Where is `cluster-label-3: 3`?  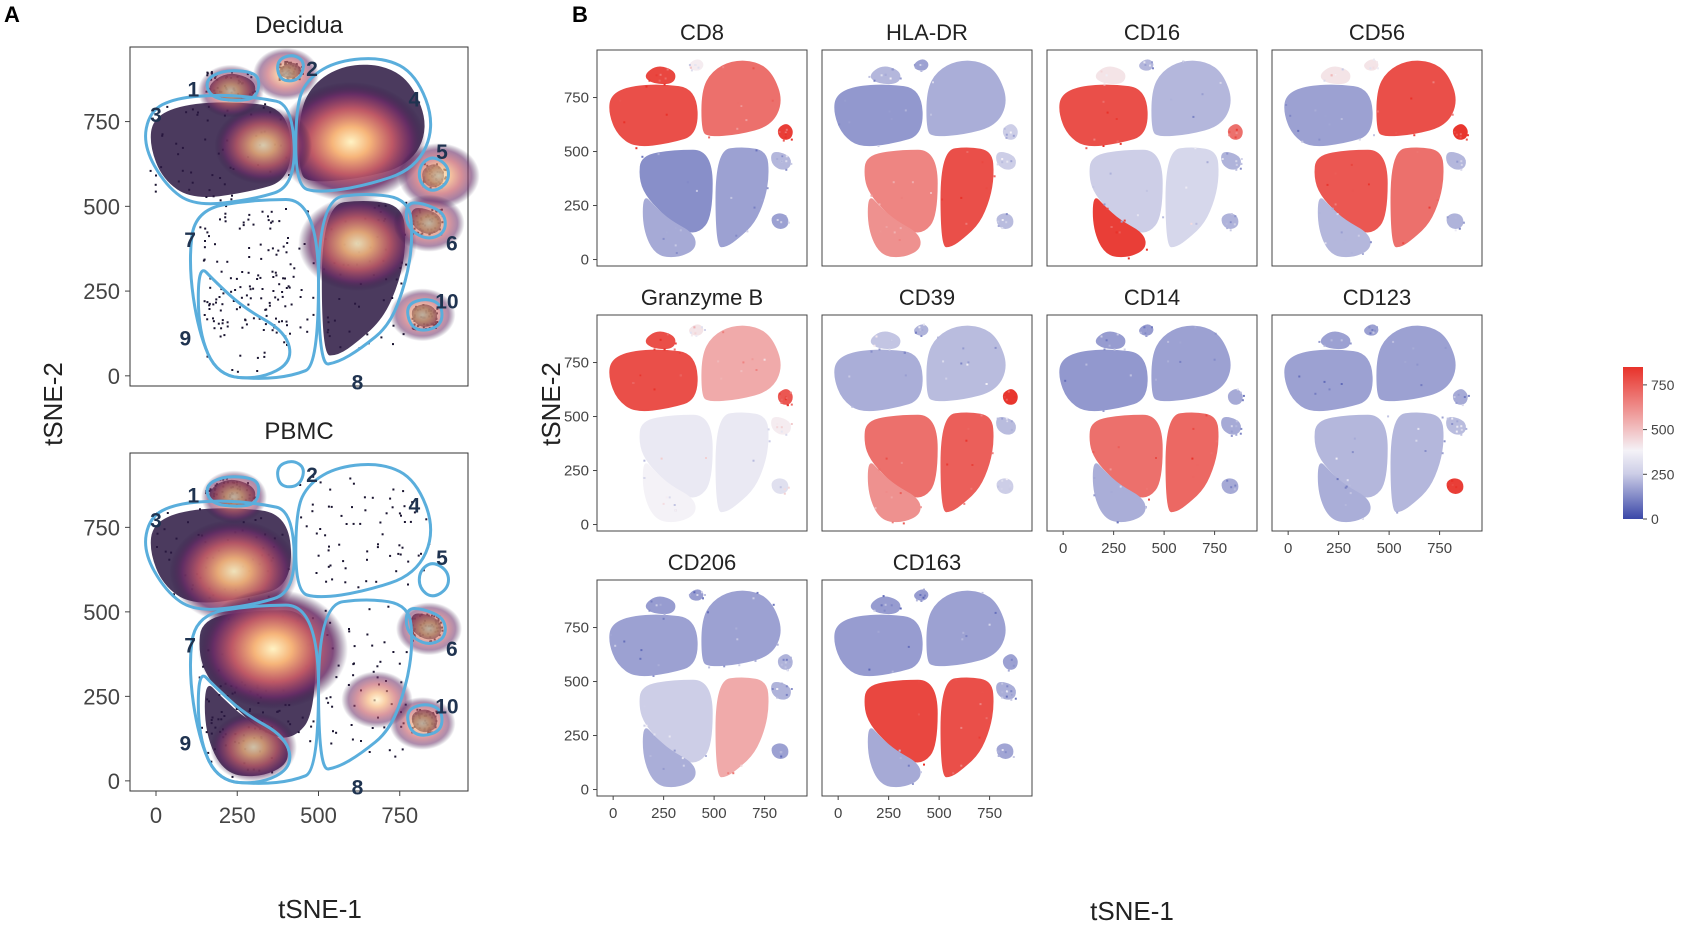 cluster-label-3: 3 is located at coordinates (156, 521).